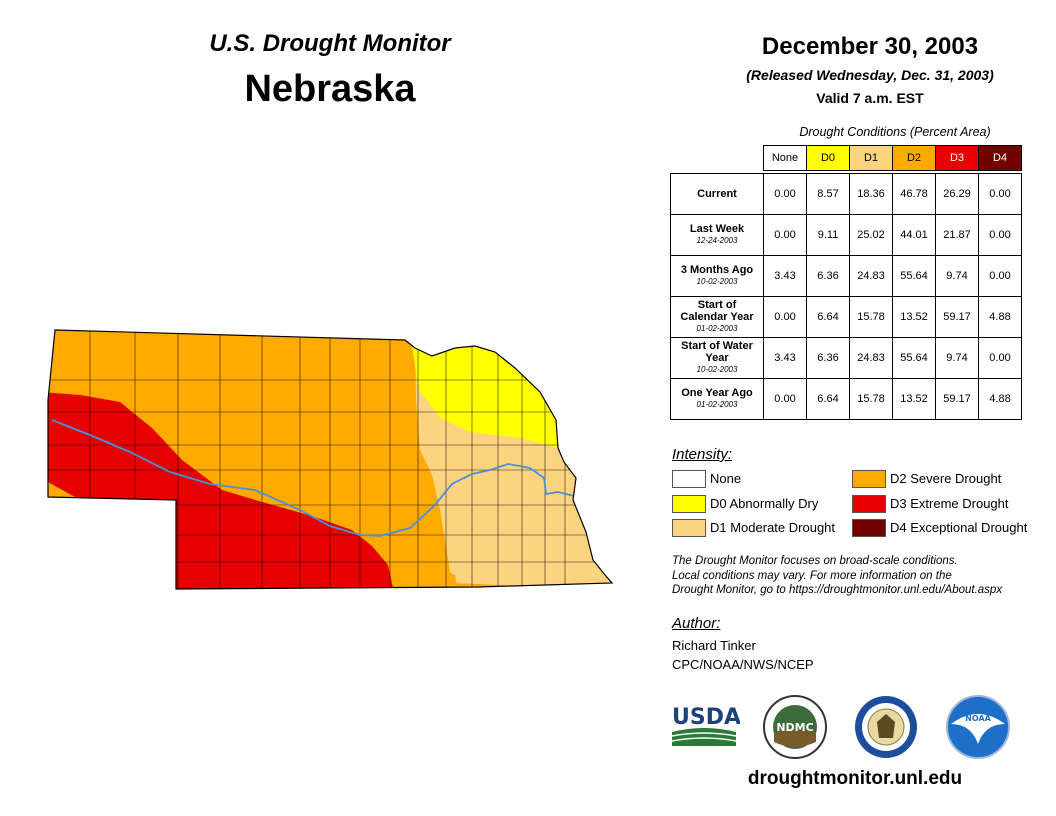 The image size is (1056, 816). I want to click on row-label: One Year Ago 01-02-2003, so click(717, 399).